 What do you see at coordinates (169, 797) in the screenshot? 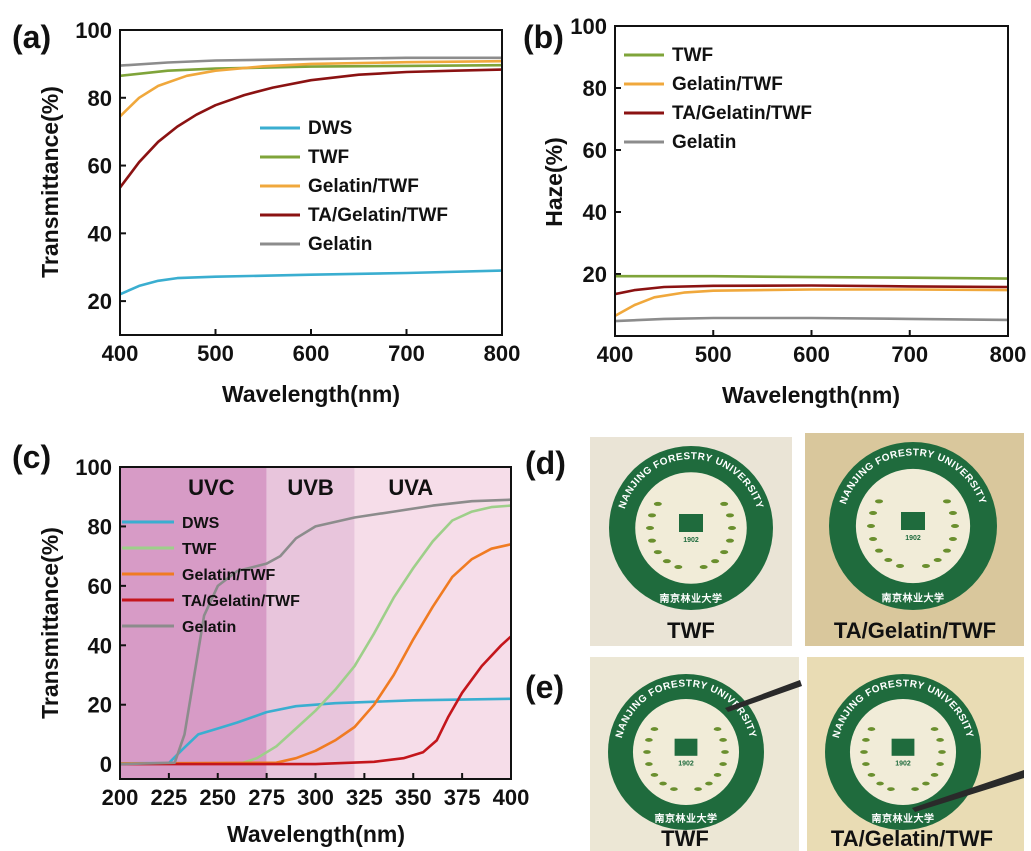
I see `x-tick-label: 225` at bounding box center [169, 797].